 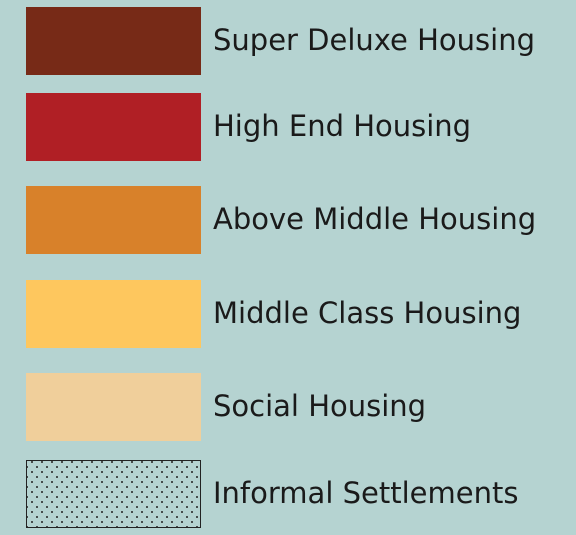 What do you see at coordinates (342, 126) in the screenshot?
I see `legend-label: High End Housing` at bounding box center [342, 126].